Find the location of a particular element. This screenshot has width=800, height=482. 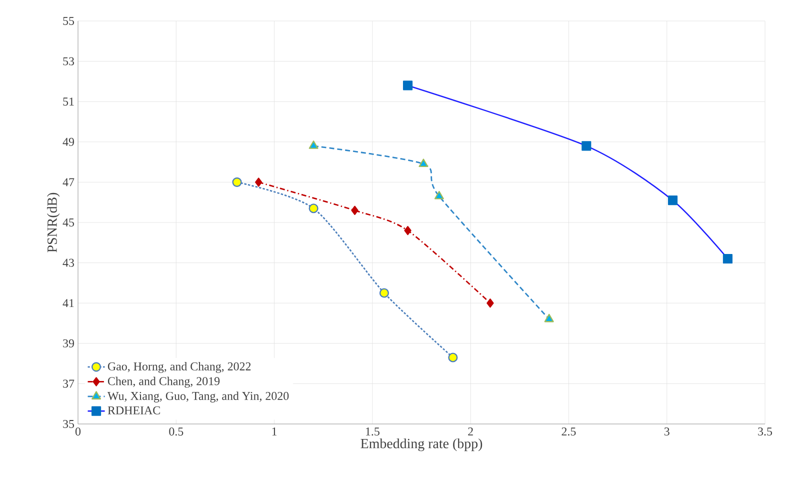

x-tick-label: 1.5 is located at coordinates (373, 432).